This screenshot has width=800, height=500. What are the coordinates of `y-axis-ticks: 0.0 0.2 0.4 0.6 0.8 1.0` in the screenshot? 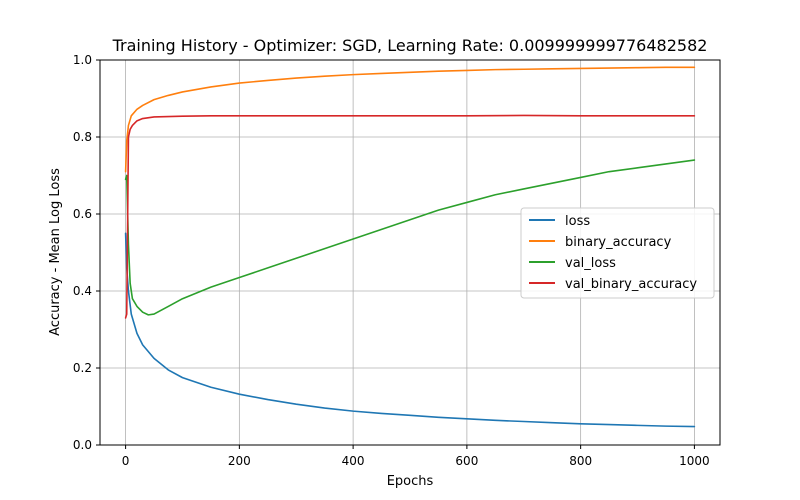 It's located at (86, 252).